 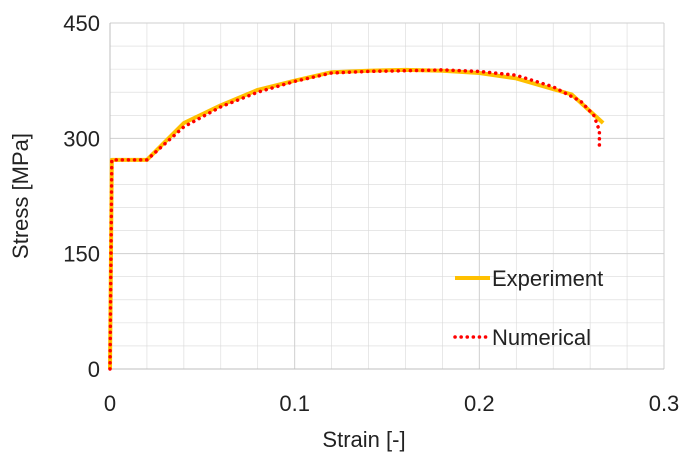 I want to click on legend-label-experiment: Experiment, so click(x=547, y=278).